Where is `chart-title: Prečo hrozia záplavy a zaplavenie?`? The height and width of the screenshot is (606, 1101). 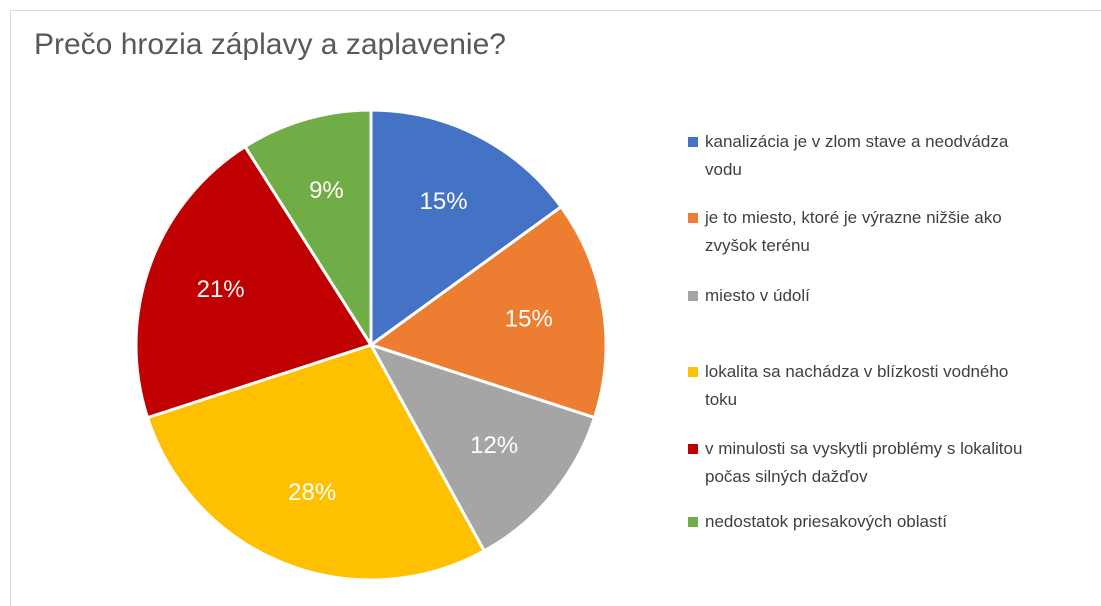 chart-title: Prečo hrozia záplavy a zaplavenie? is located at coordinates (270, 44).